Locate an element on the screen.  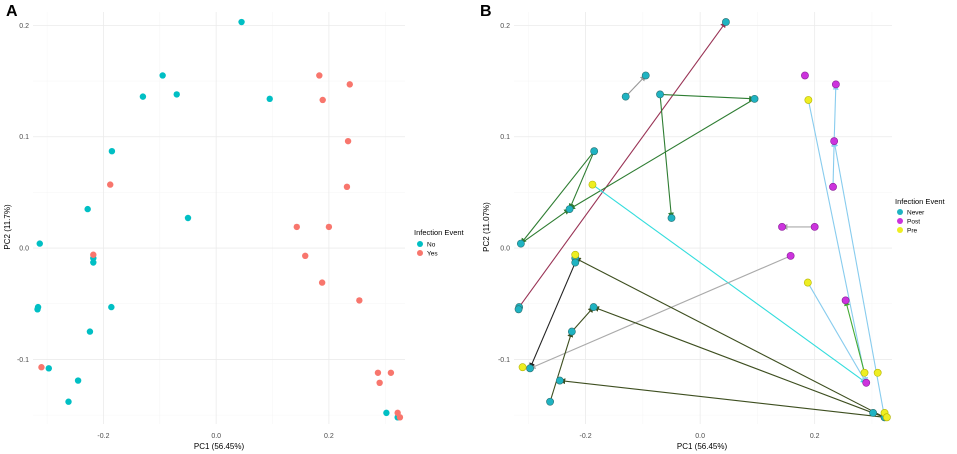
panel-a-x-ticks: -0.2 0.0 0.2 is located at coordinates (215, 436).